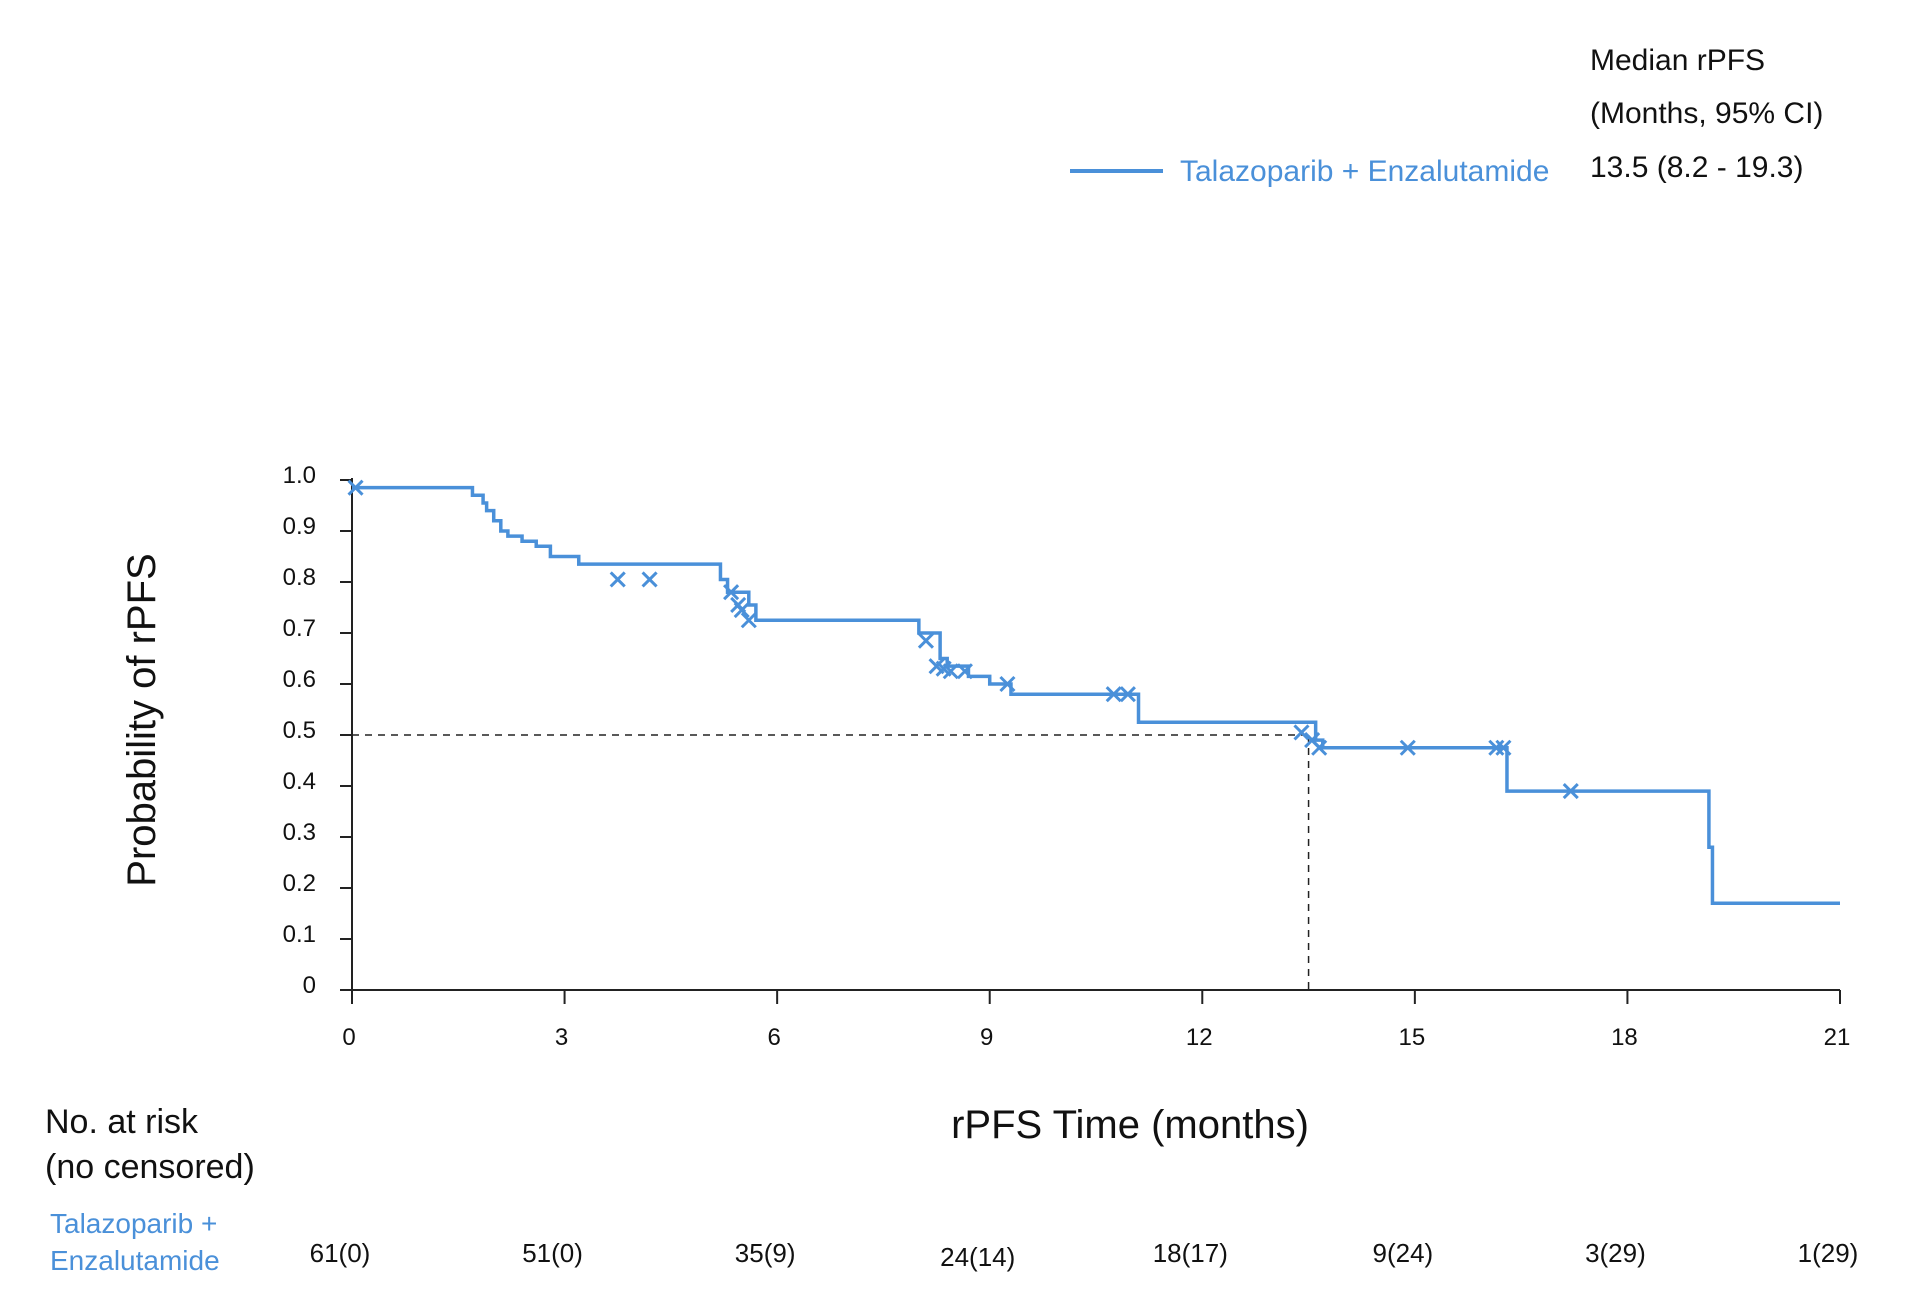 This screenshot has width=1920, height=1300. What do you see at coordinates (986, 1037) in the screenshot?
I see `x-tick-label: 9` at bounding box center [986, 1037].